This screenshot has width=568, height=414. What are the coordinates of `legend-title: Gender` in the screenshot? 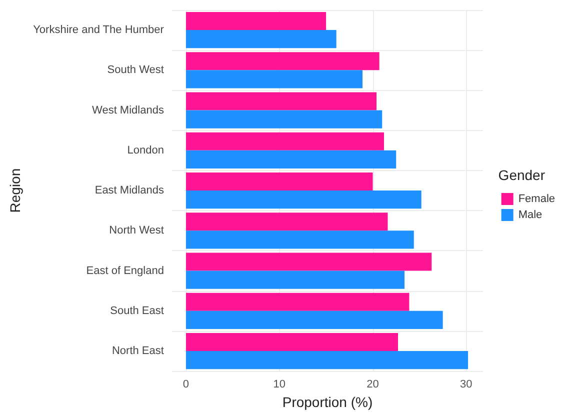 It's located at (522, 175).